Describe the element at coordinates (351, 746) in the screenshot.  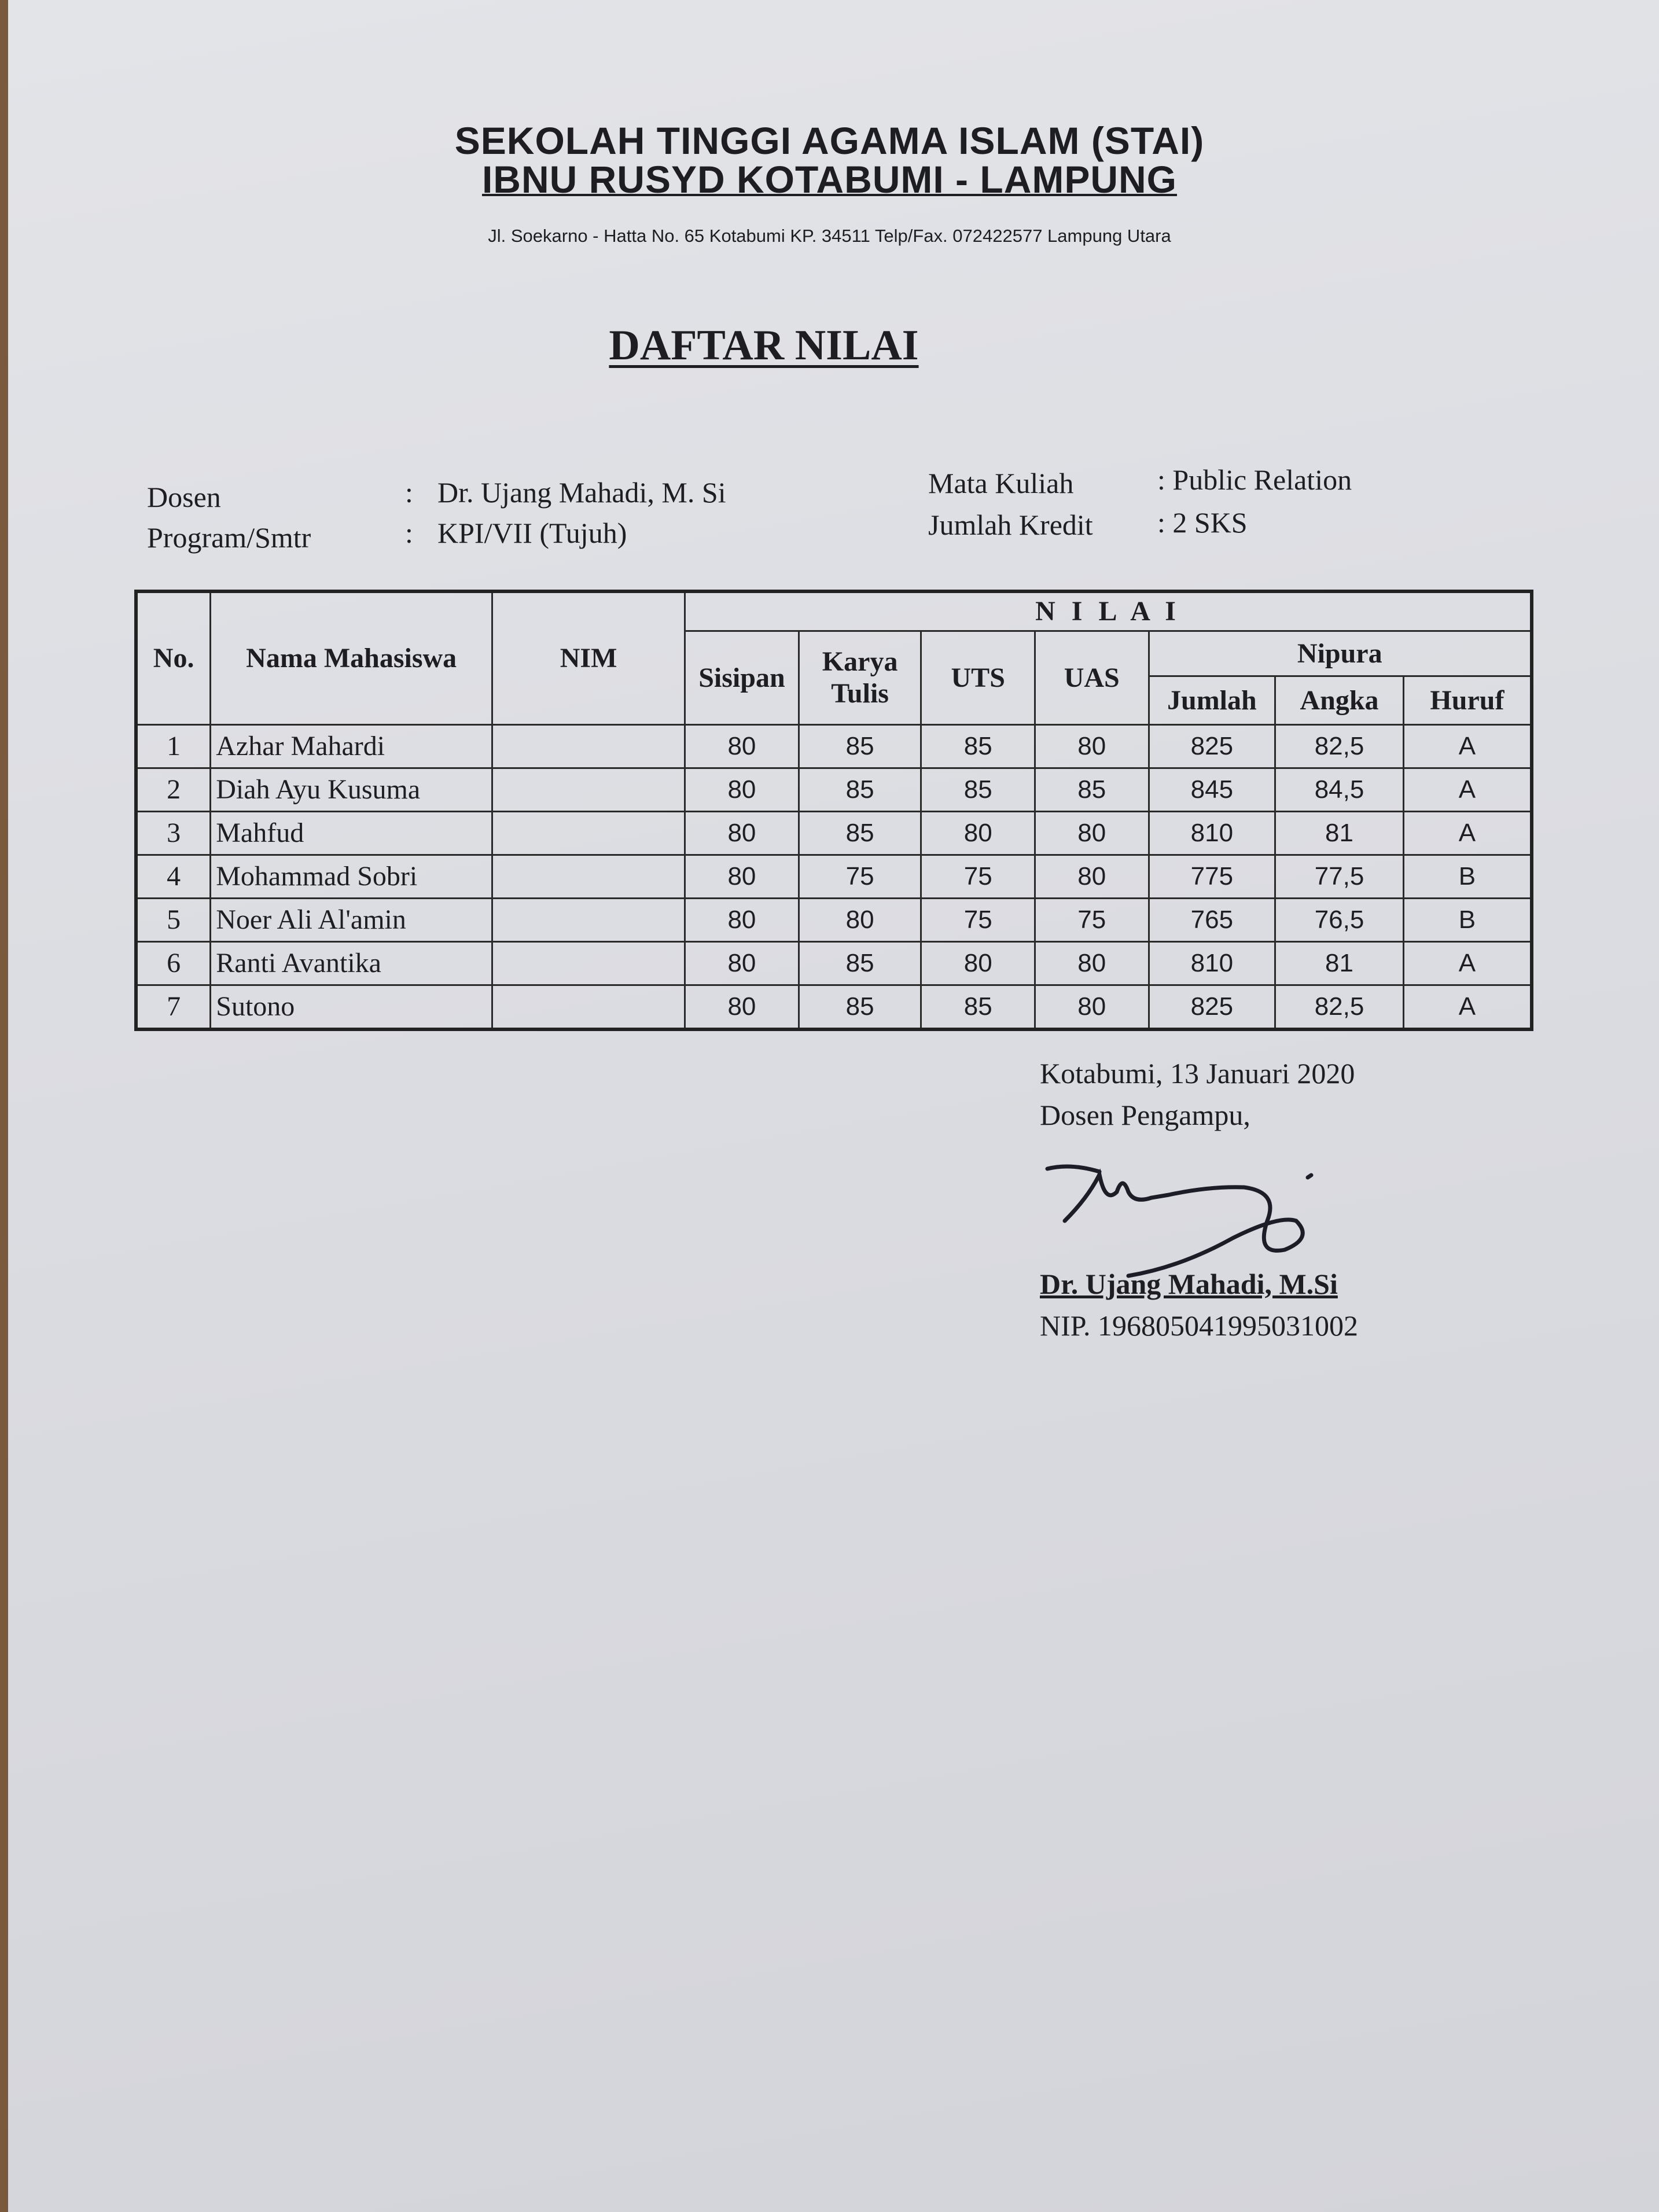
I see `row-nama: Azhar Mahardi` at that location.